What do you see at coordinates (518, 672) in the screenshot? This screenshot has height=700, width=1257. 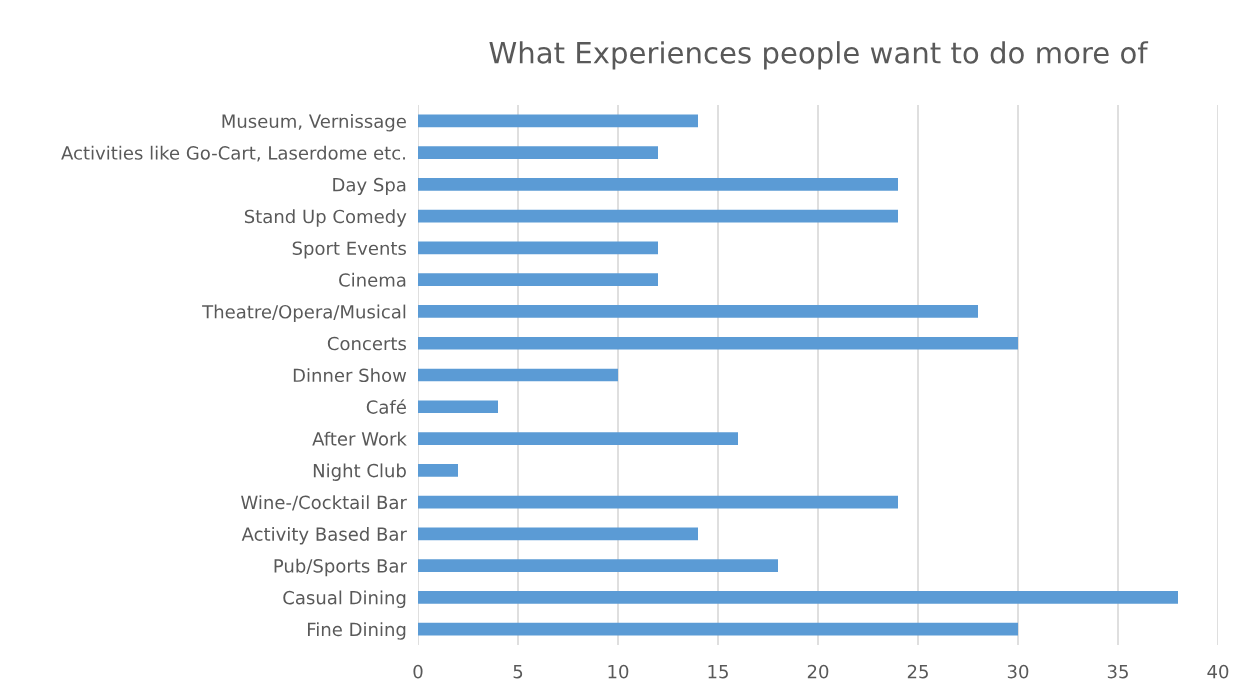 I see `x-tick-label: 5` at bounding box center [518, 672].